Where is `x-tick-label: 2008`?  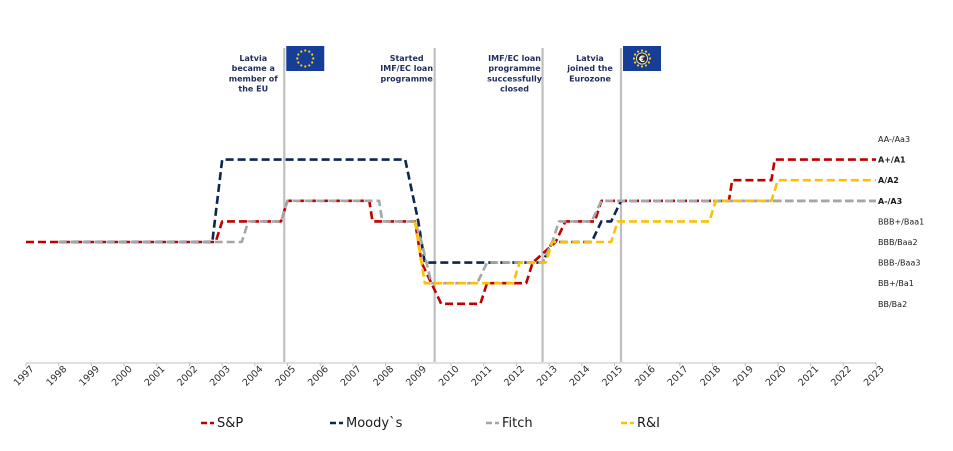 x-tick-label: 2008 is located at coordinates (383, 376).